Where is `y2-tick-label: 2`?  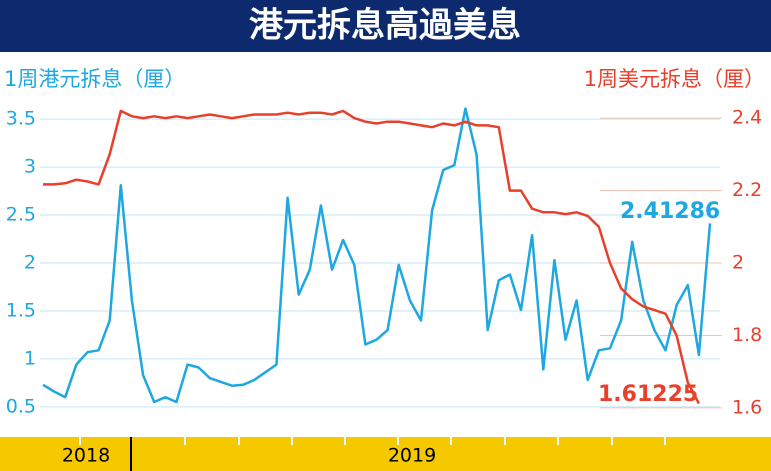
y2-tick-label: 2 is located at coordinates (738, 263).